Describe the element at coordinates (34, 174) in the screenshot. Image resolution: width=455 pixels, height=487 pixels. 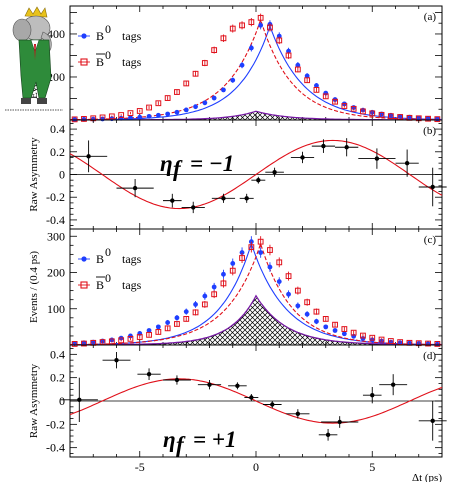
I see `panel-2-ylabel: Raw Asymmetry` at that location.